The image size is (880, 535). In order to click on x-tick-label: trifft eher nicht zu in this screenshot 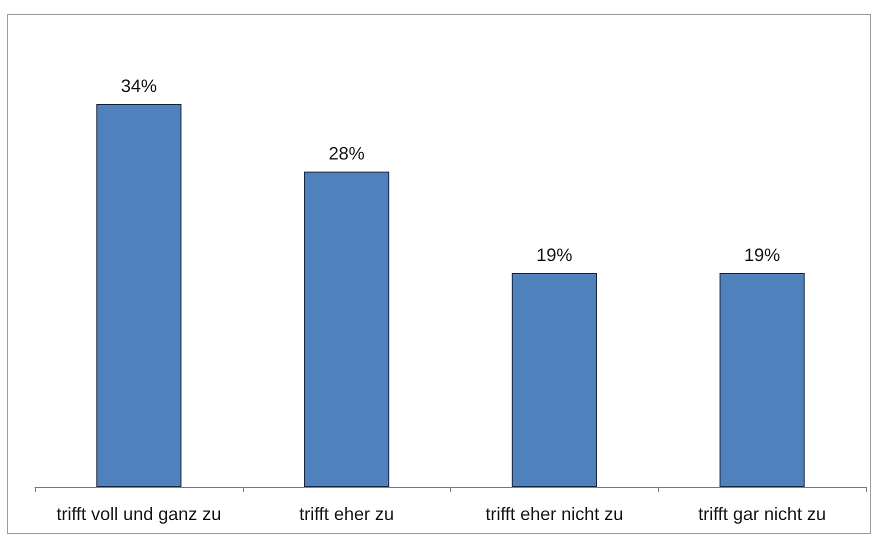, I will do `click(555, 514)`.